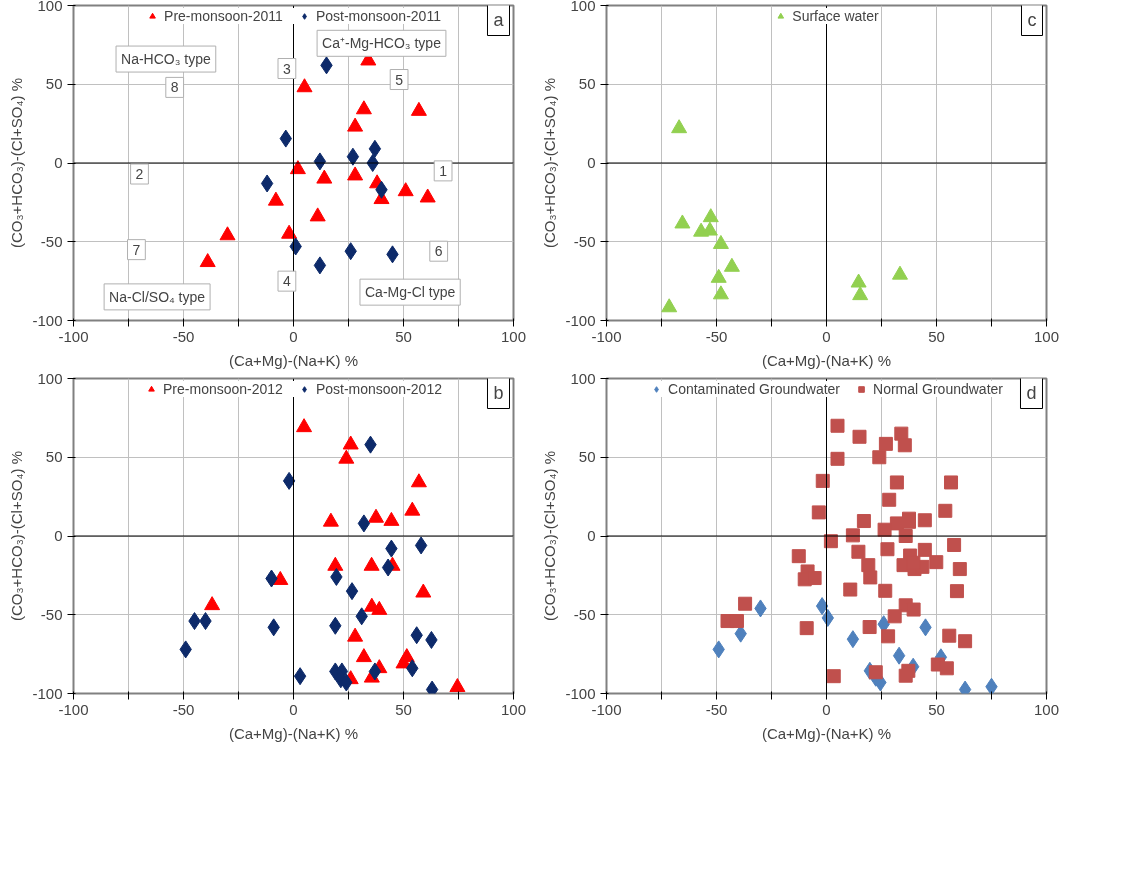 This screenshot has width=1128, height=896. I want to click on legend-label: Post-monsoon-2011, so click(378, 16).